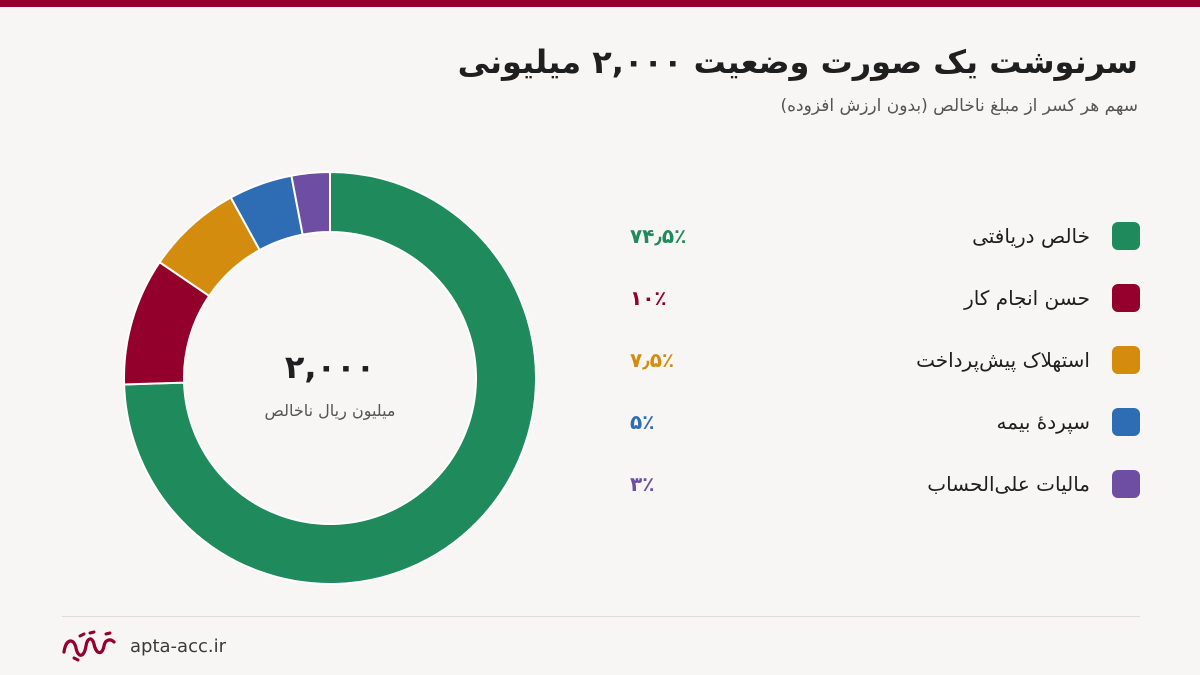 This screenshot has width=1200, height=675. What do you see at coordinates (1031, 236) in the screenshot?
I see `legend-label: خالص دریافتی` at bounding box center [1031, 236].